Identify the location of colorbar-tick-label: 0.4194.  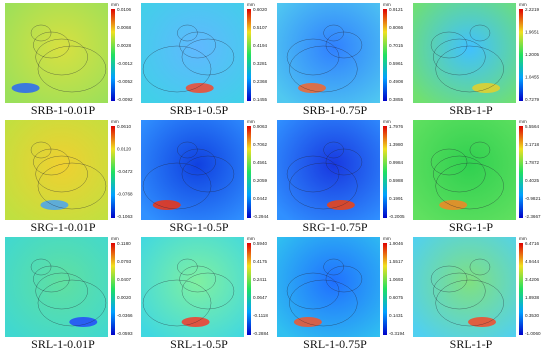
(260, 45).